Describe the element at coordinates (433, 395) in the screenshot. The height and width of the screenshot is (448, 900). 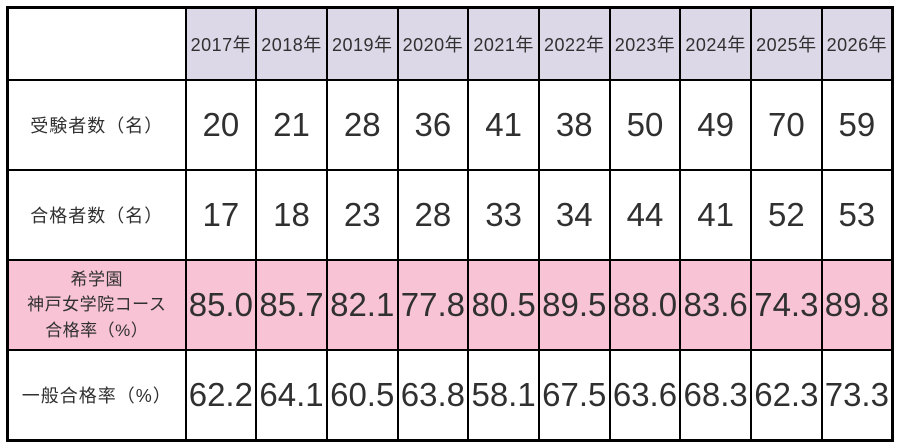
I see `general-pass-rate-value: 63.8` at that location.